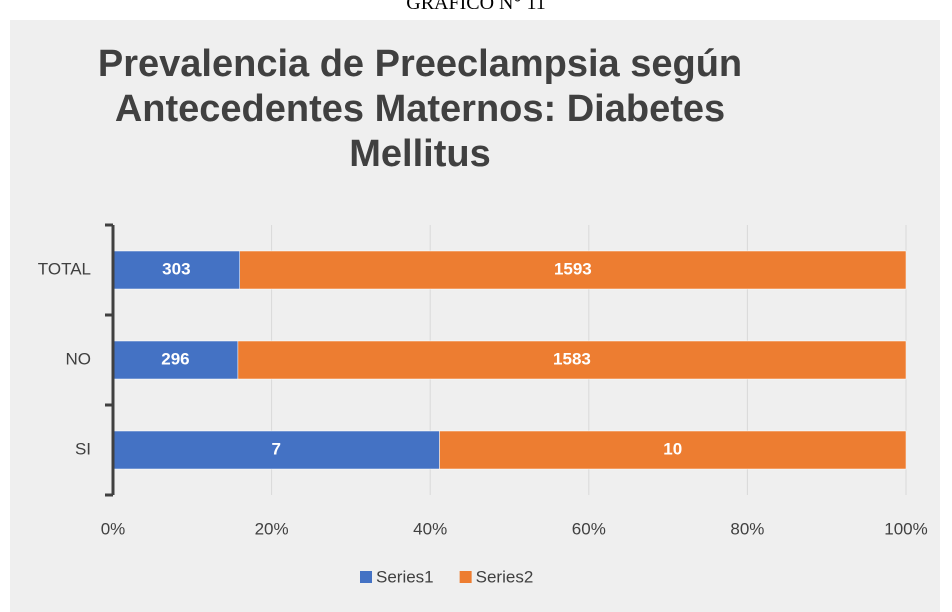 This screenshot has height=612, width=952. Describe the element at coordinates (589, 528) in the screenshot. I see `x-tick-label: 60%` at that location.